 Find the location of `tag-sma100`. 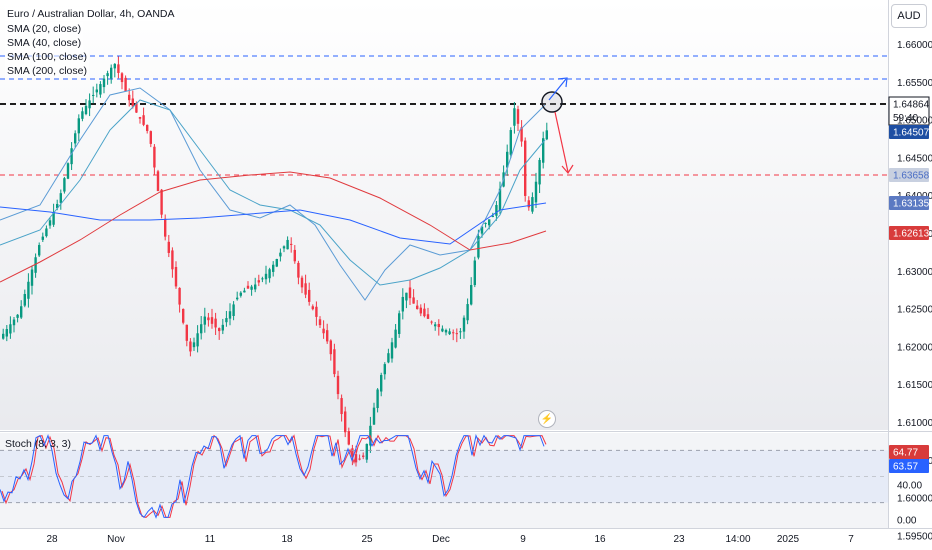

tag-sma100 is located at coordinates (909, 203).